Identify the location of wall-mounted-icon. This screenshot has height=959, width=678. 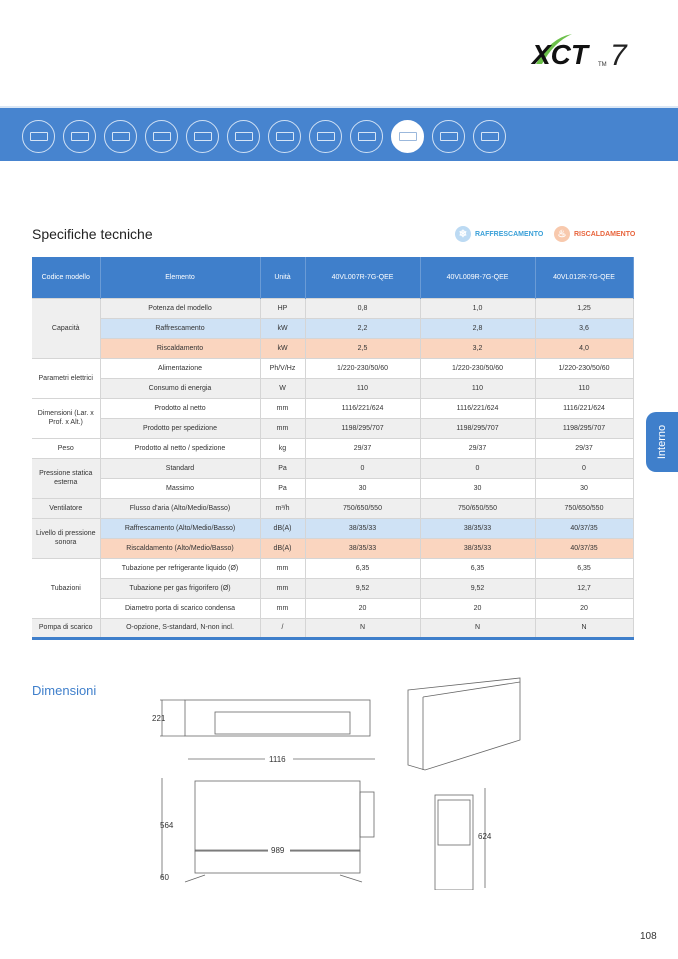
(325, 136).